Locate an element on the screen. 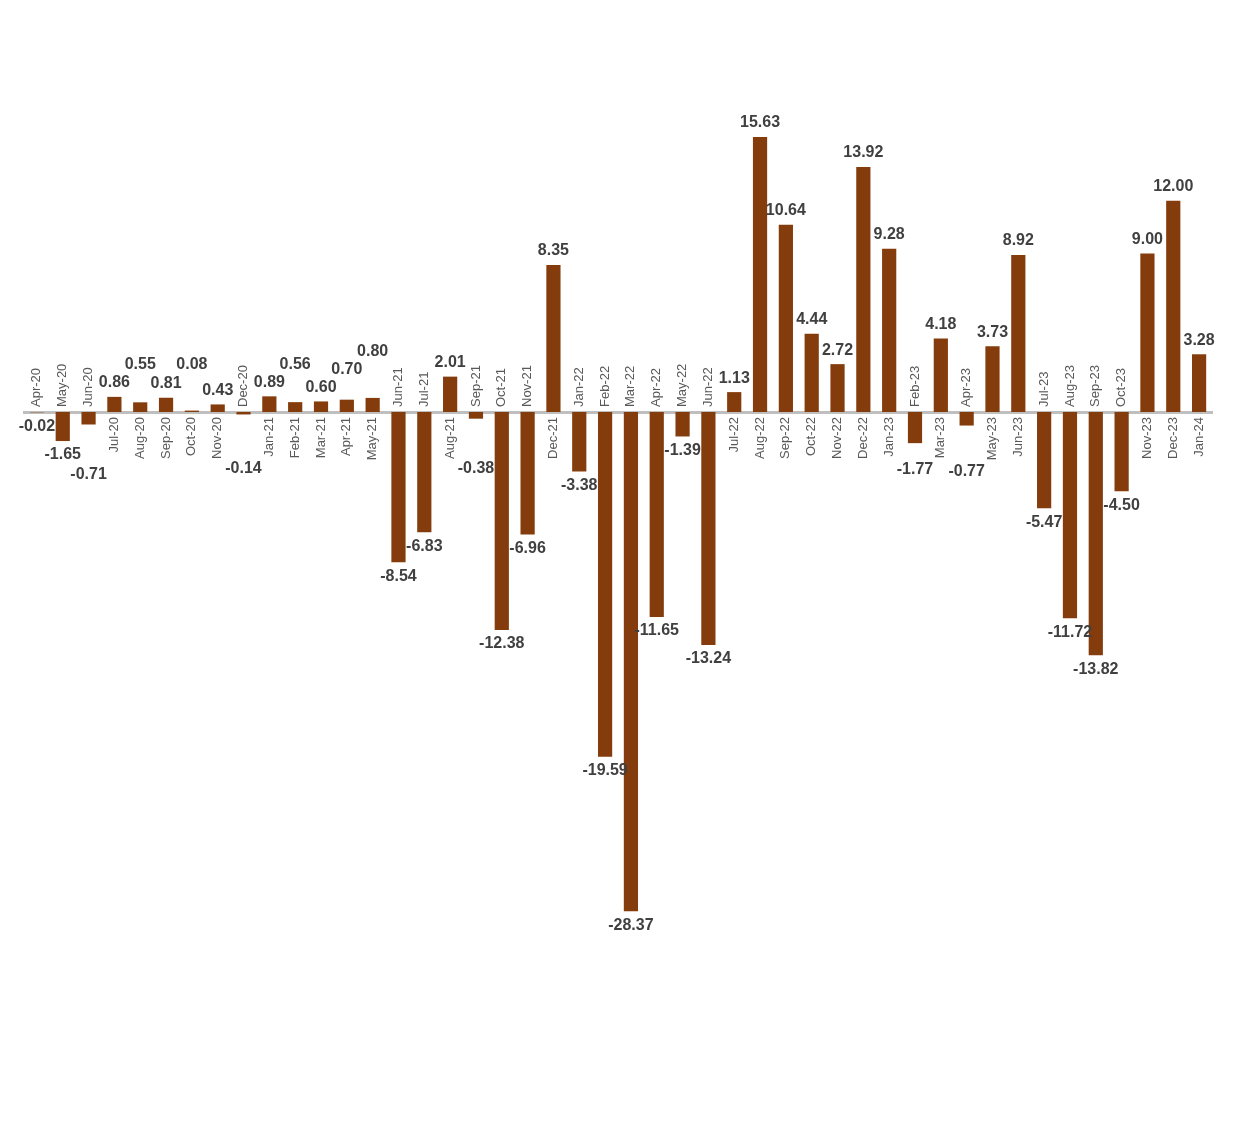 This screenshot has height=1140, width=1236. x-tick-label: Jul-20 is located at coordinates (113, 435).